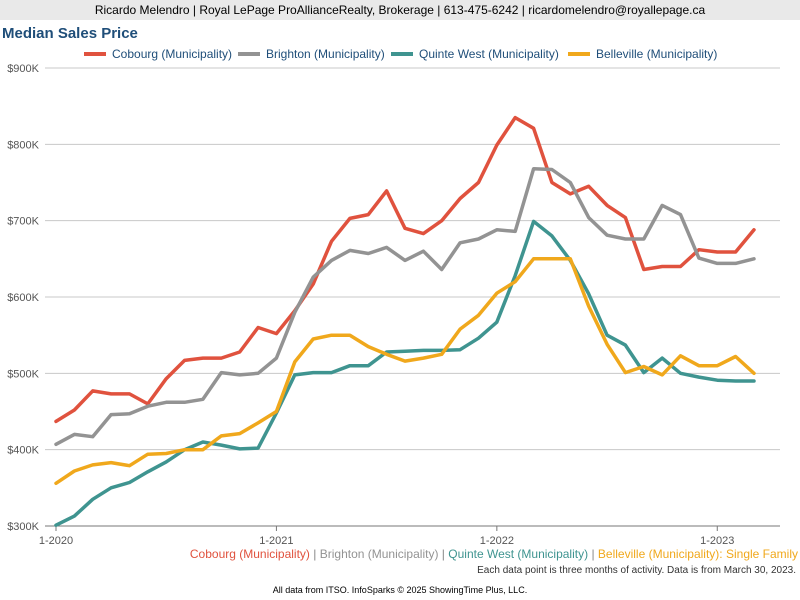 Image resolution: width=800 pixels, height=600 pixels. I want to click on y-tick-label: $900K, so click(23, 69).